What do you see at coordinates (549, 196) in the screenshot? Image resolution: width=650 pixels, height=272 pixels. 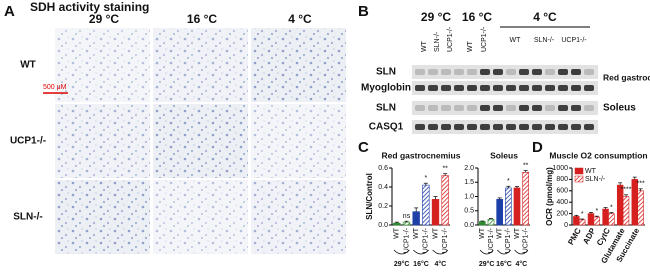 I see `y-axis-label: OCR (pmol/mg)` at bounding box center [549, 196].